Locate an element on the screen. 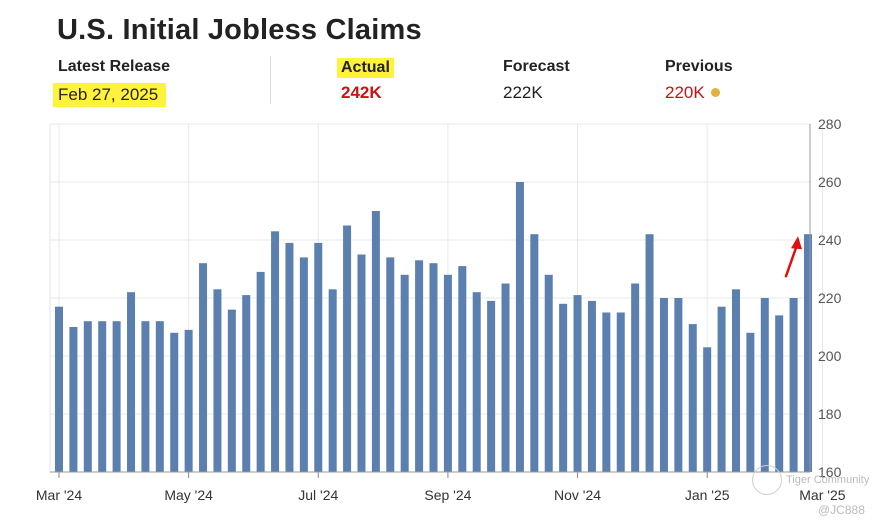 The width and height of the screenshot is (896, 530). latest-release-label: Latest Release is located at coordinates (114, 66).